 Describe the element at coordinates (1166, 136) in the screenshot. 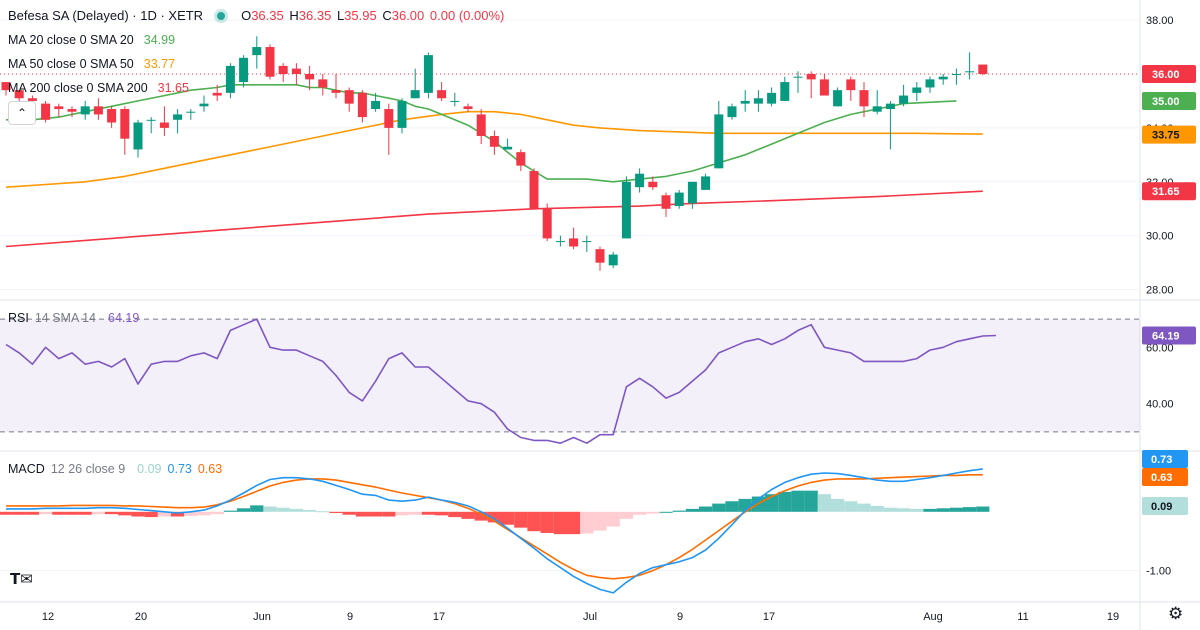

I see `price-badge-label: 33.75` at that location.